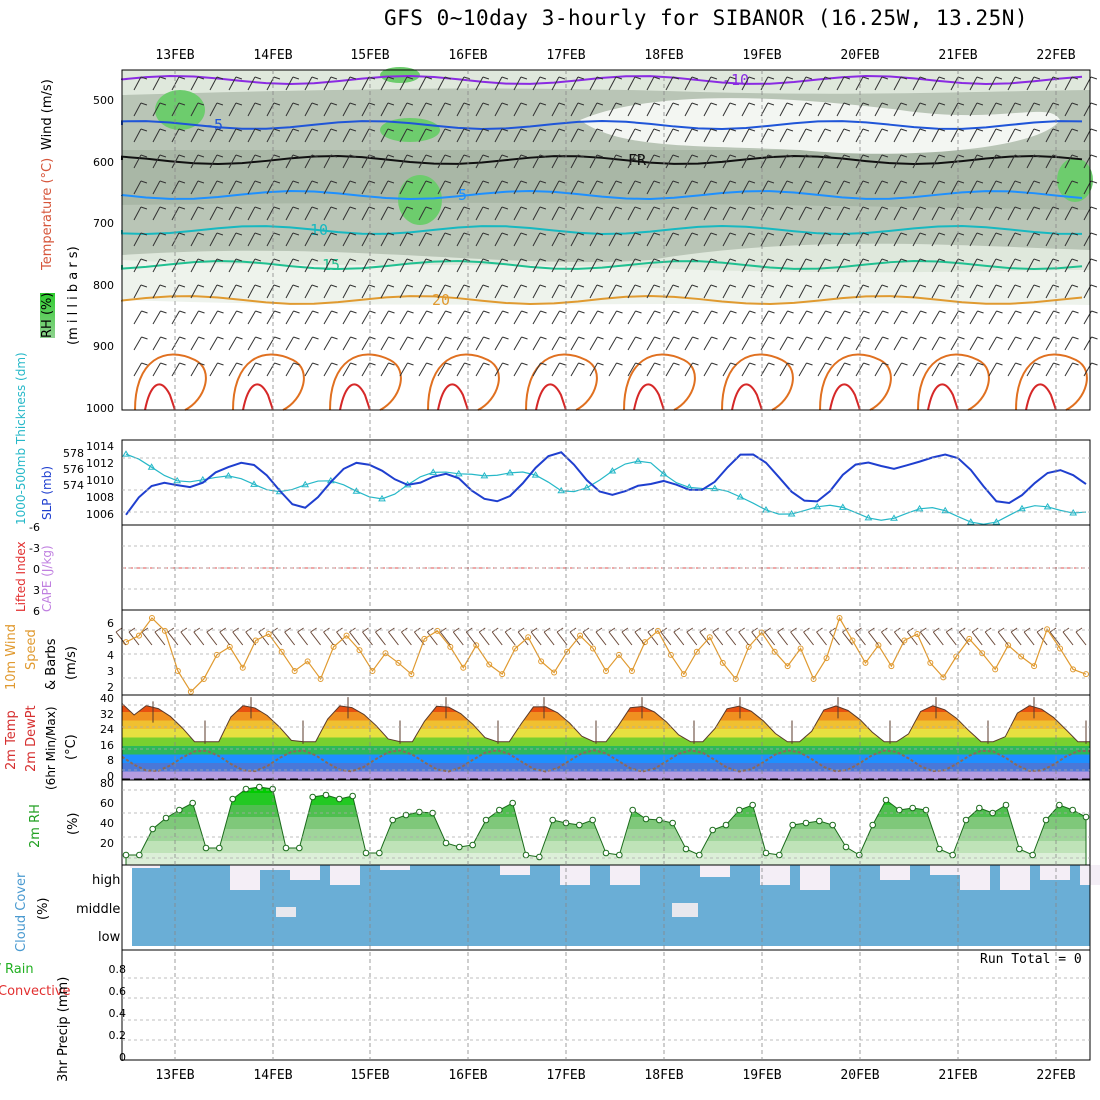 This screenshot has width=1100, height=1100. What do you see at coordinates (762, 55) in the screenshot?
I see `date-label-top: 19FEB` at bounding box center [762, 55].